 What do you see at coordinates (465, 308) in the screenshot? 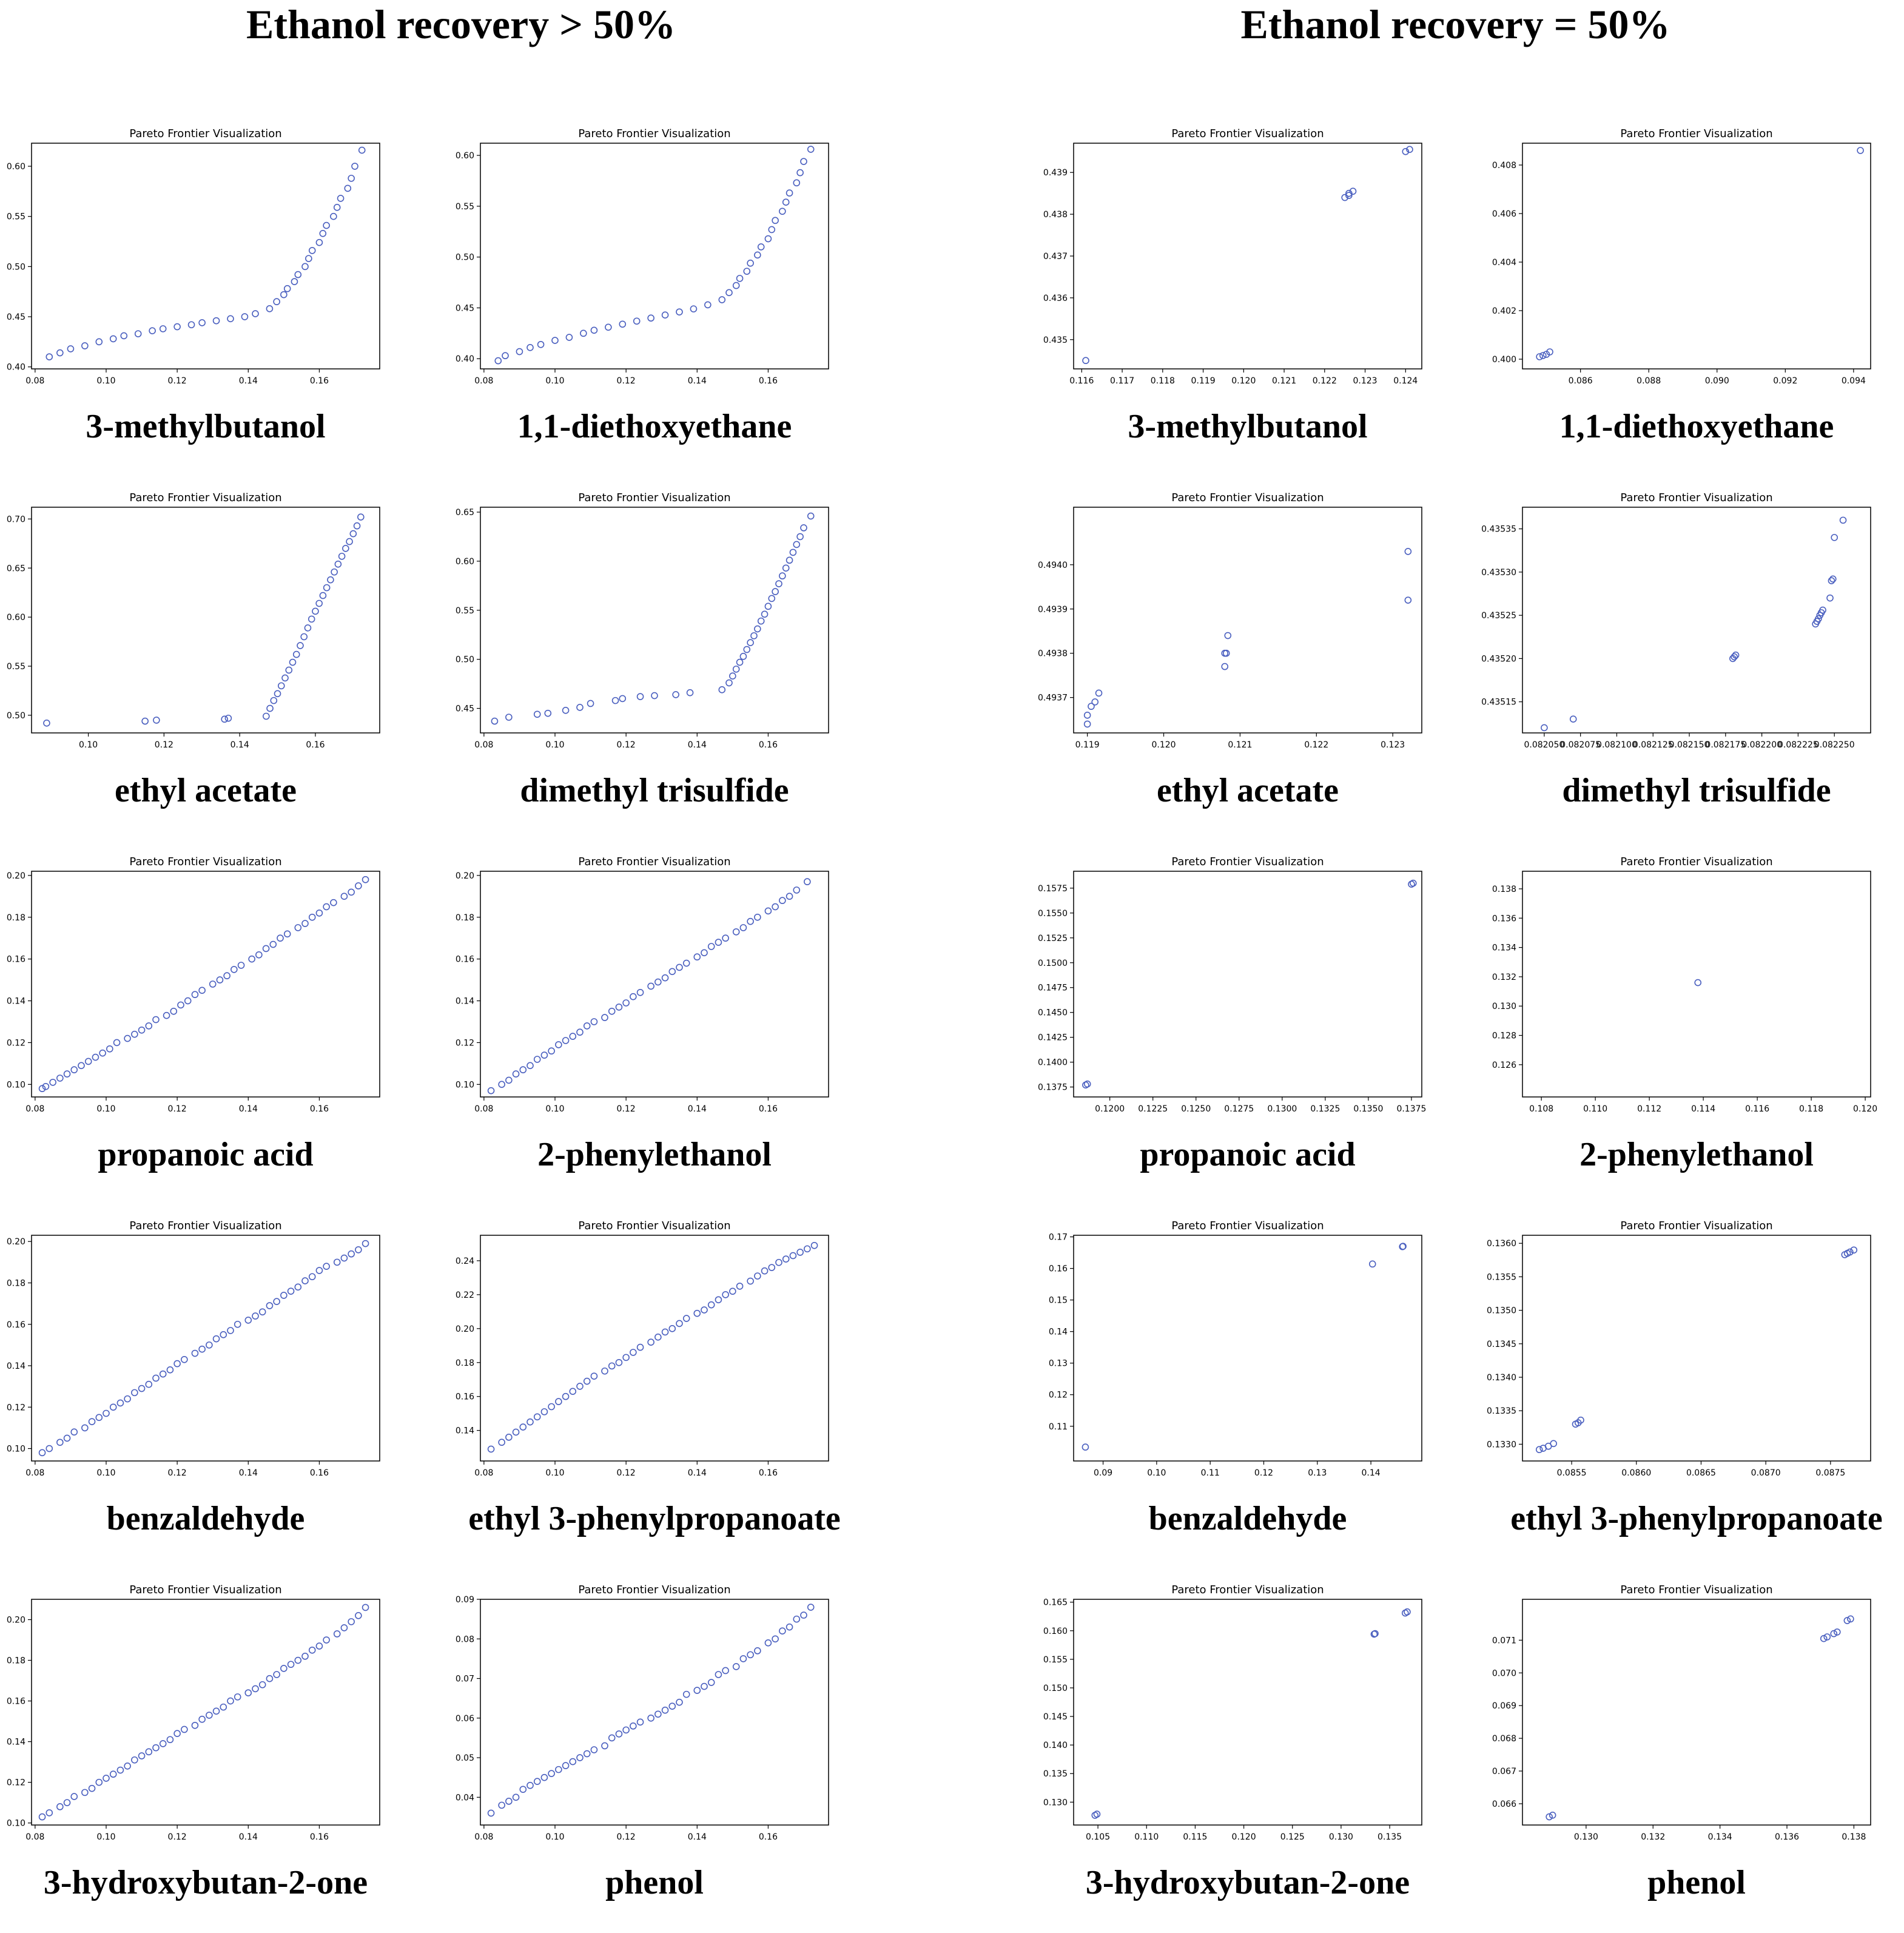
I see `y-tick-label: 0.45` at bounding box center [465, 308].